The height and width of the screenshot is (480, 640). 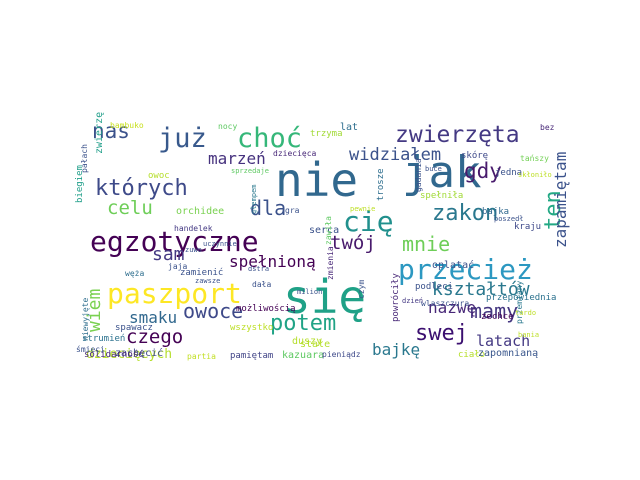 I want to click on cloud-word: serca, so click(x=324, y=230).